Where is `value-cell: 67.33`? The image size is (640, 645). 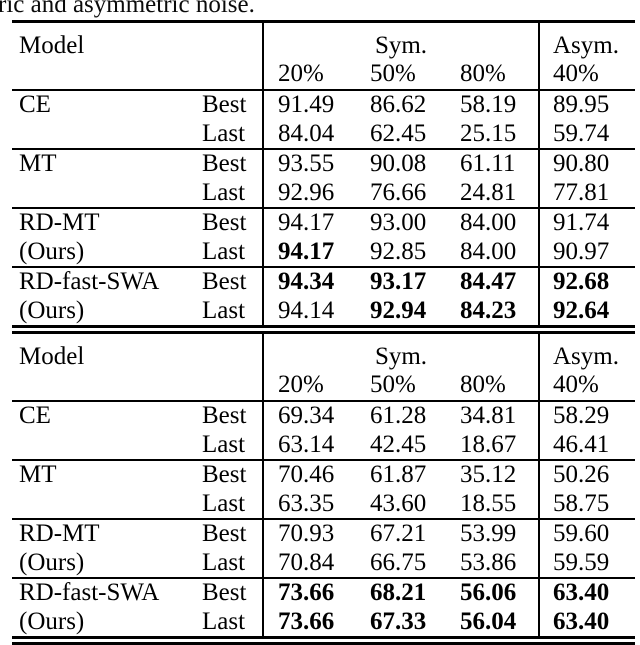
value-cell: 67.33 is located at coordinates (398, 621).